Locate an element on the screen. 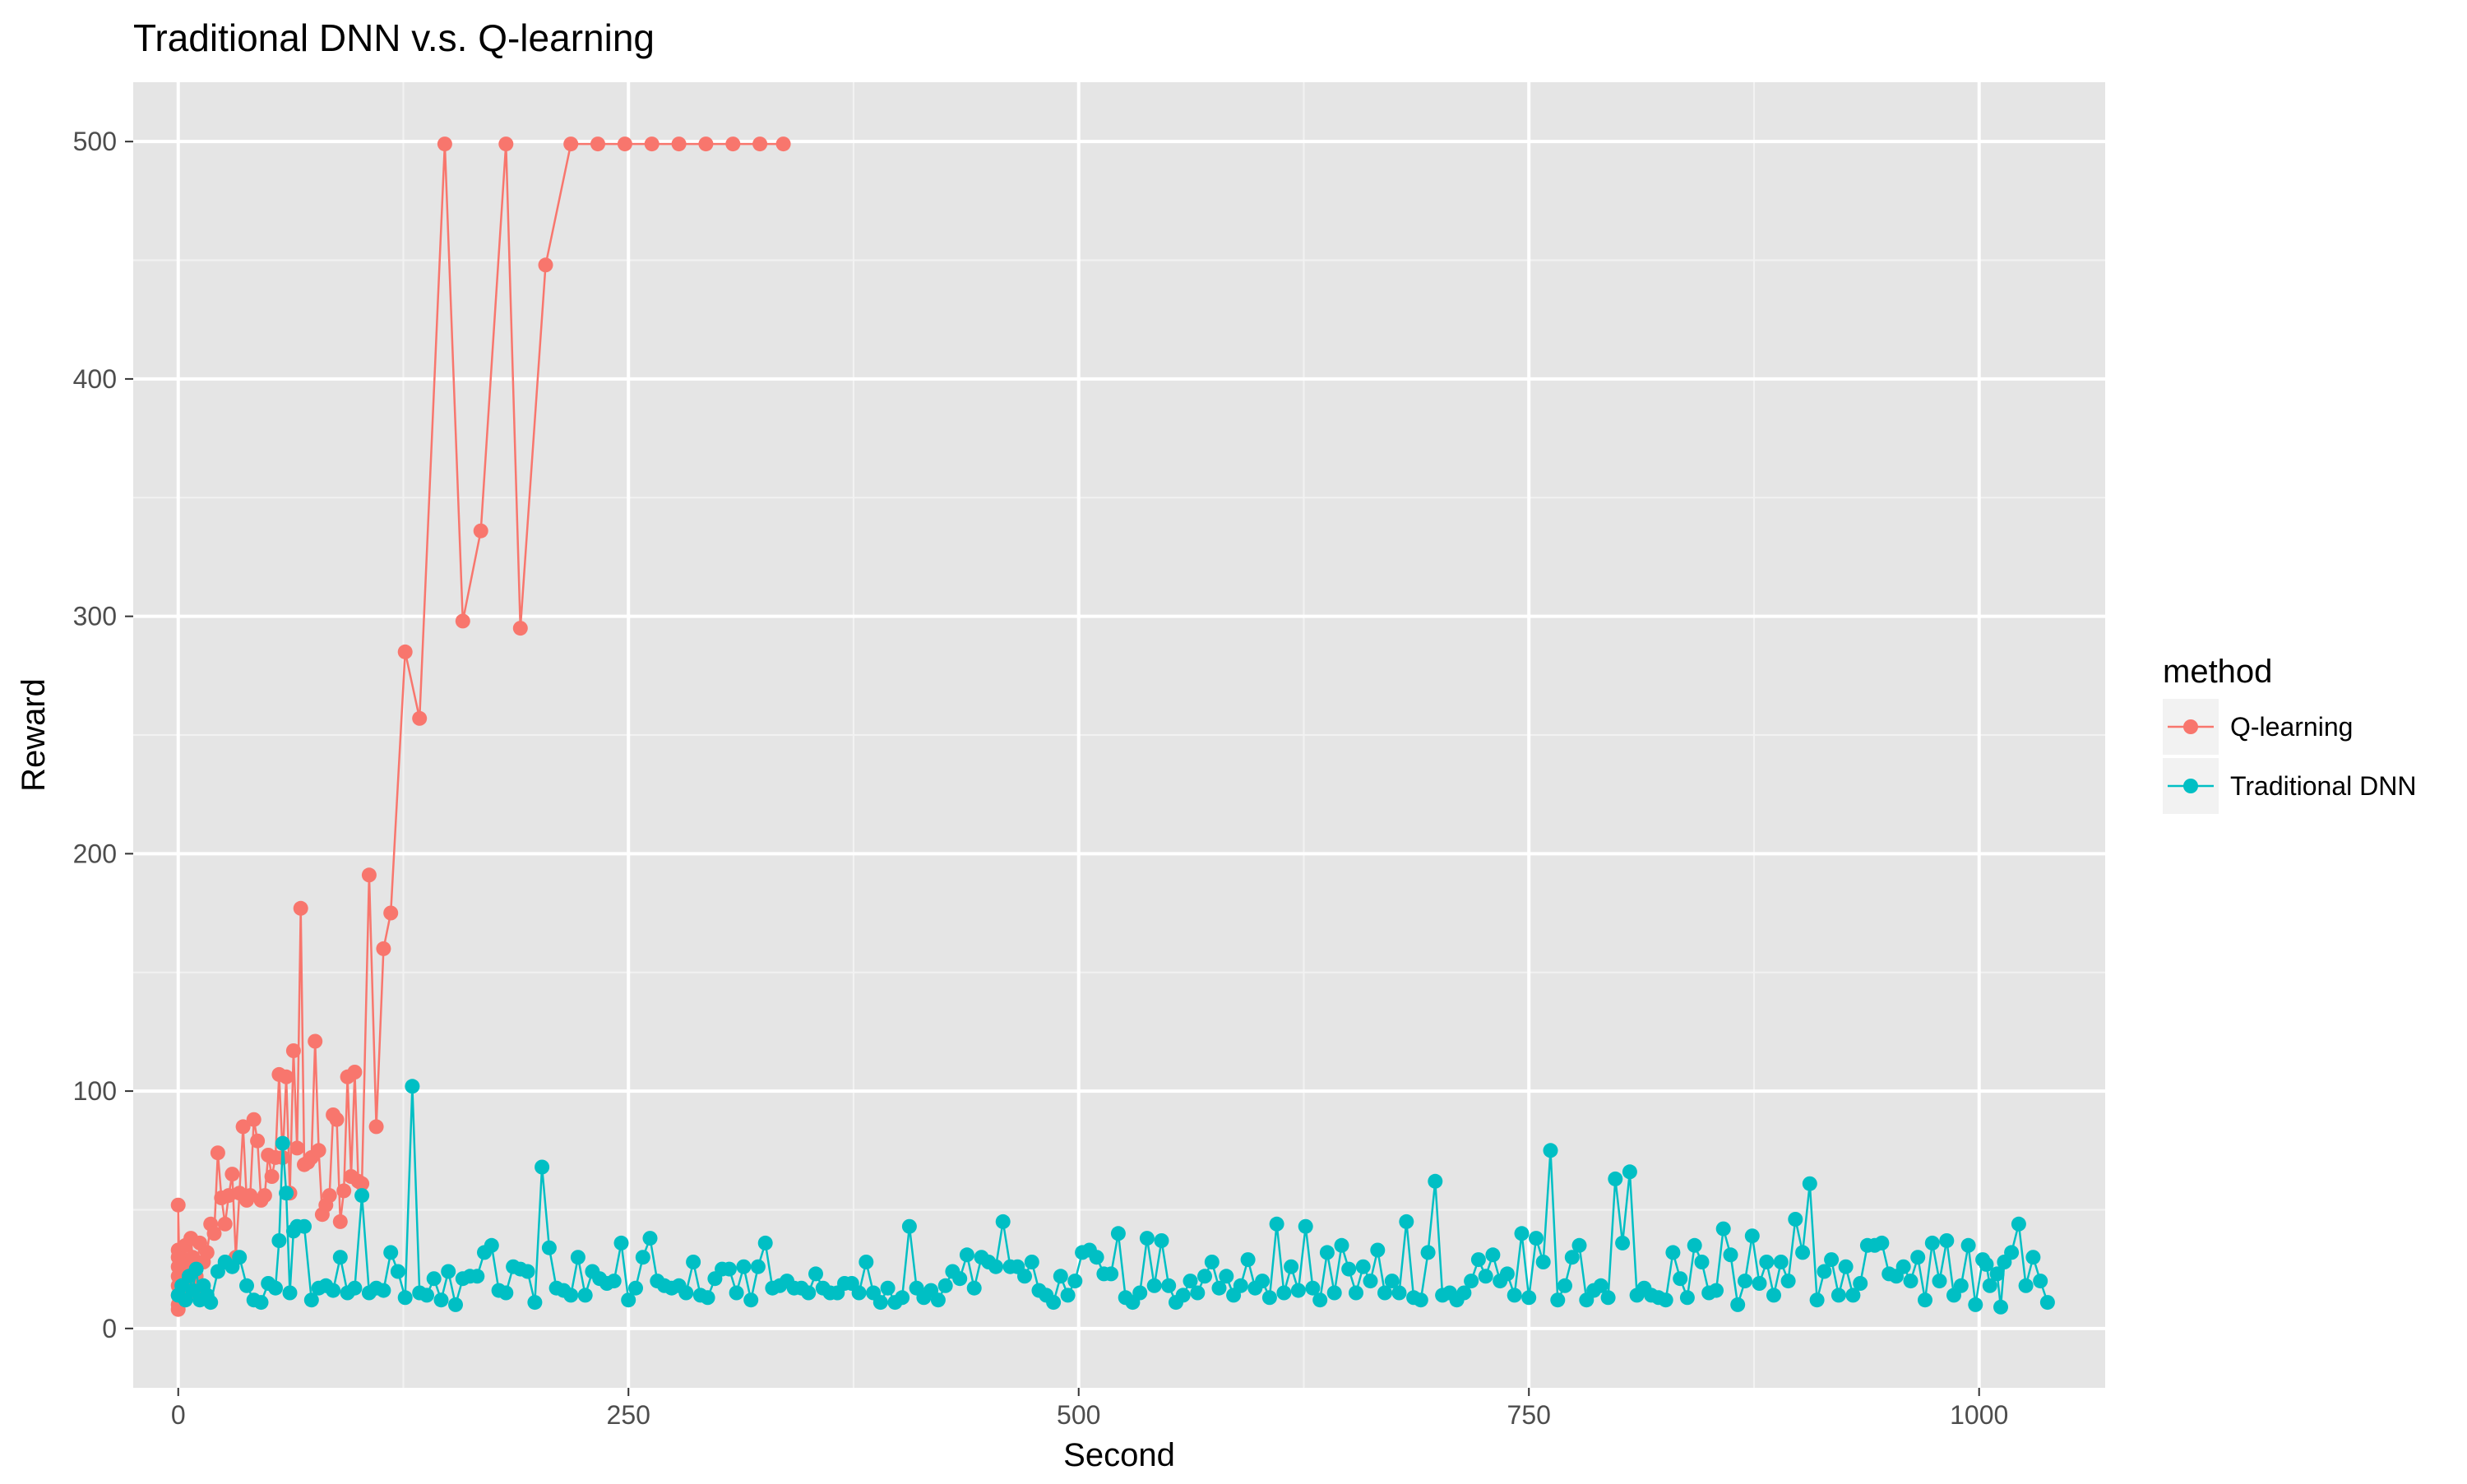 This screenshot has width=2467, height=1484. legend-item: Q-learning is located at coordinates (2258, 727).